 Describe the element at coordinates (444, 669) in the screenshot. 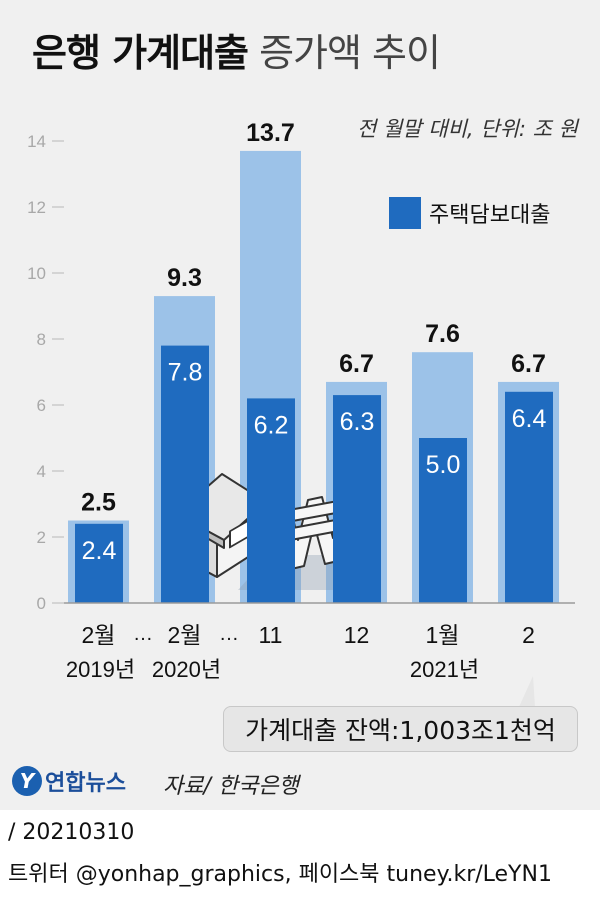

I see `x-tick-year-label: 2021년` at that location.